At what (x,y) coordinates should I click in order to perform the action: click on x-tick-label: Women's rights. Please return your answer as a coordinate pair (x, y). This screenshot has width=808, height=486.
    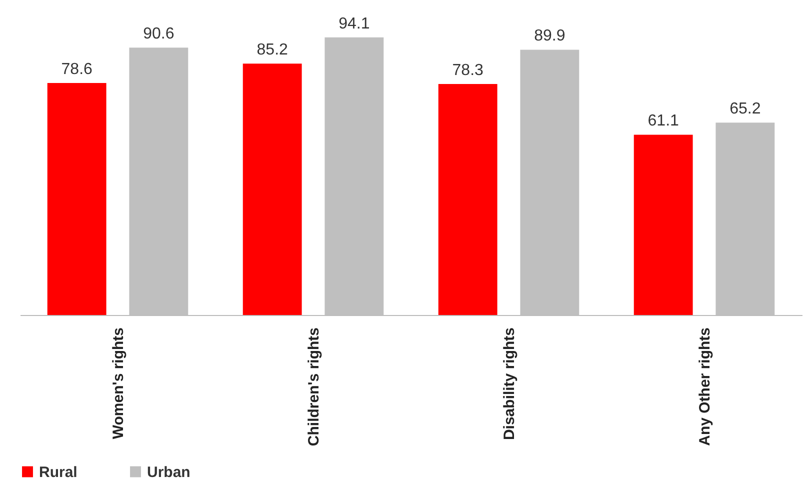
    Looking at the image, I should click on (118, 384).